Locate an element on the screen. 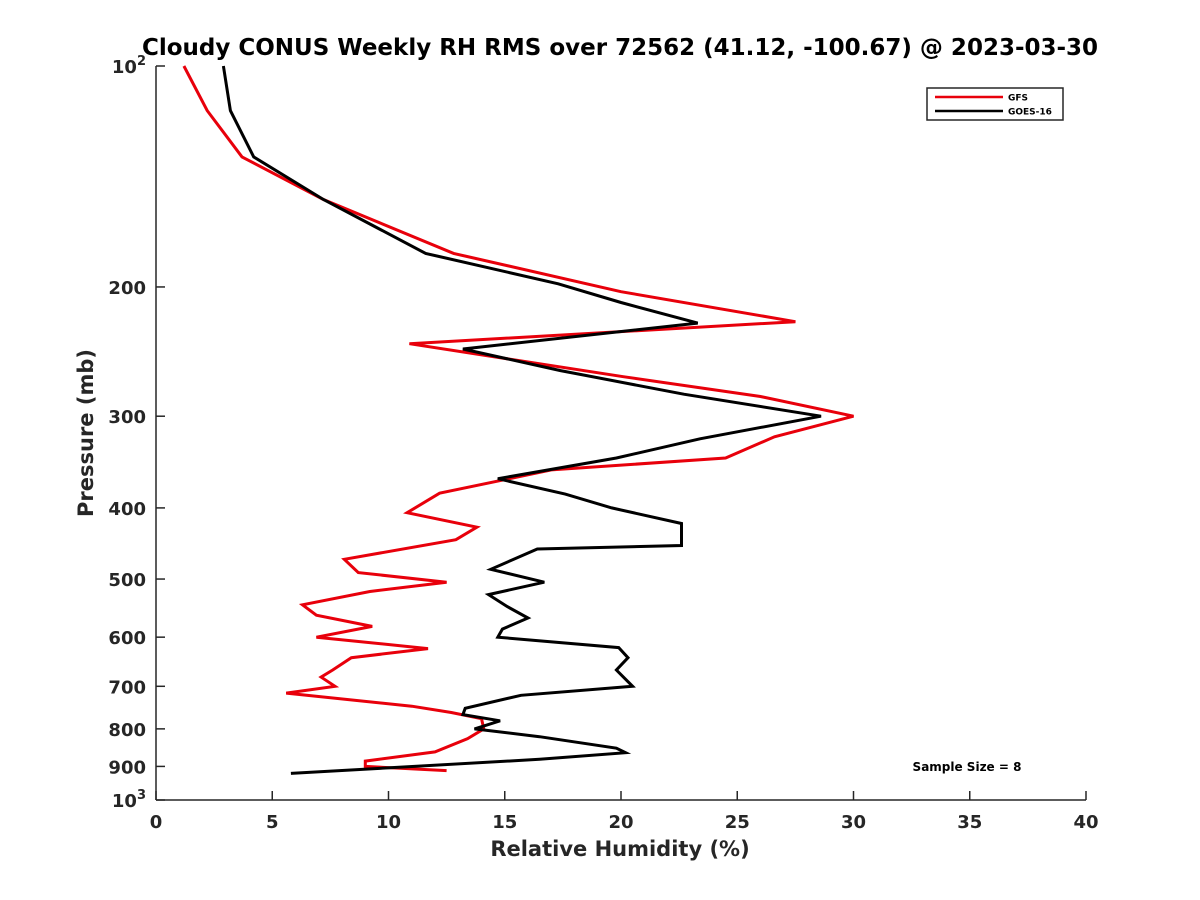 The width and height of the screenshot is (1200, 900). y-tick-label: 300 is located at coordinates (127, 417).